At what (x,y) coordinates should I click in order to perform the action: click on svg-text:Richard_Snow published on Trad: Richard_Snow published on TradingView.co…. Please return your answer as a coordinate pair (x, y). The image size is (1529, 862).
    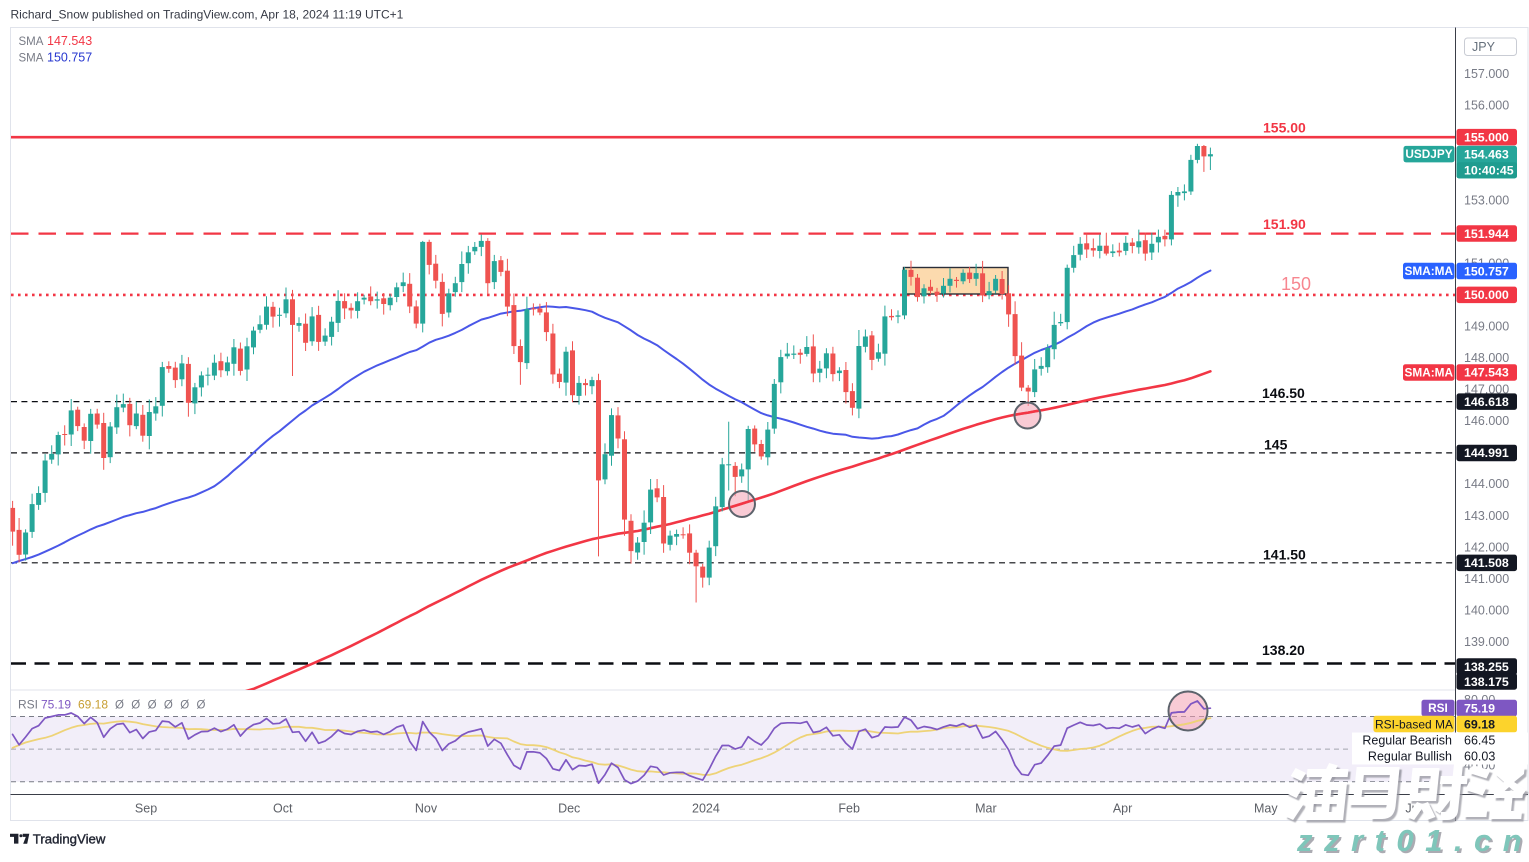
    Looking at the image, I should click on (207, 15).